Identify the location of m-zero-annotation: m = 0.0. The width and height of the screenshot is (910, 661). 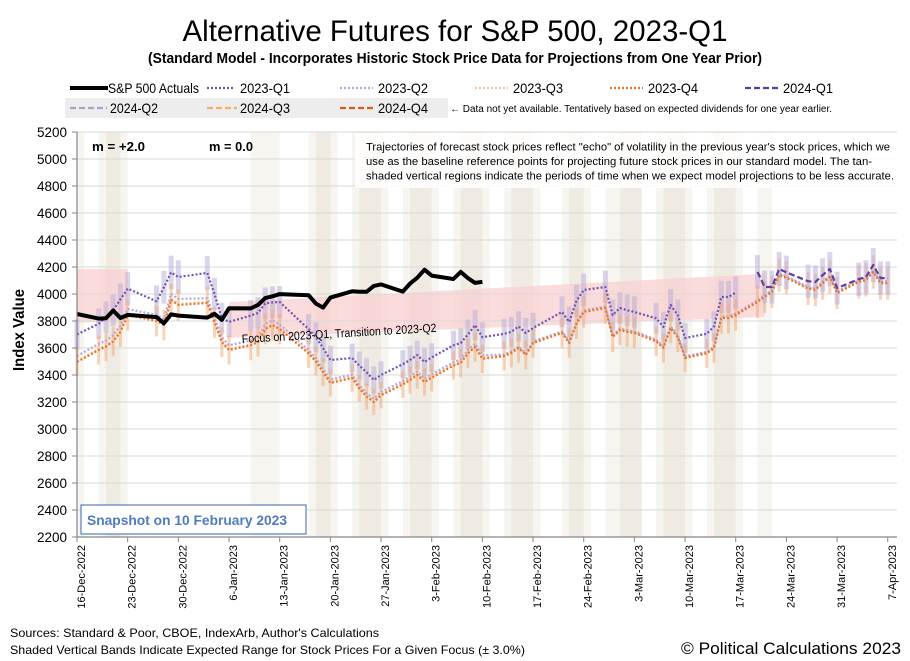
(231, 146).